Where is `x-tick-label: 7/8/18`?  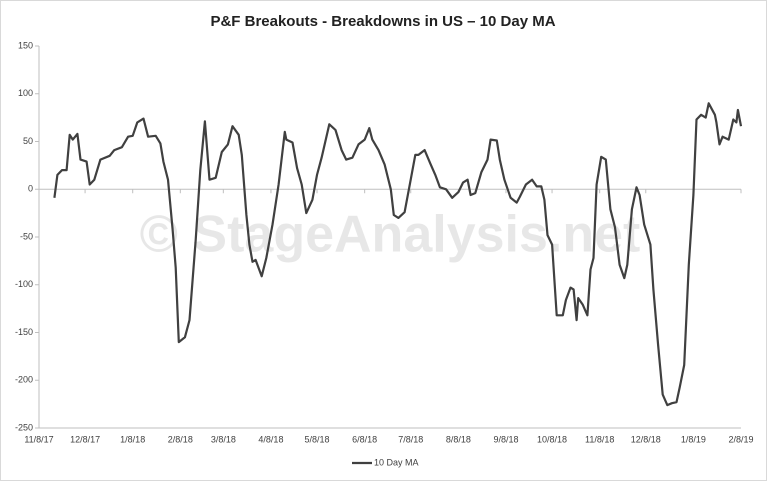
x-tick-label: 7/8/18 is located at coordinates (410, 439).